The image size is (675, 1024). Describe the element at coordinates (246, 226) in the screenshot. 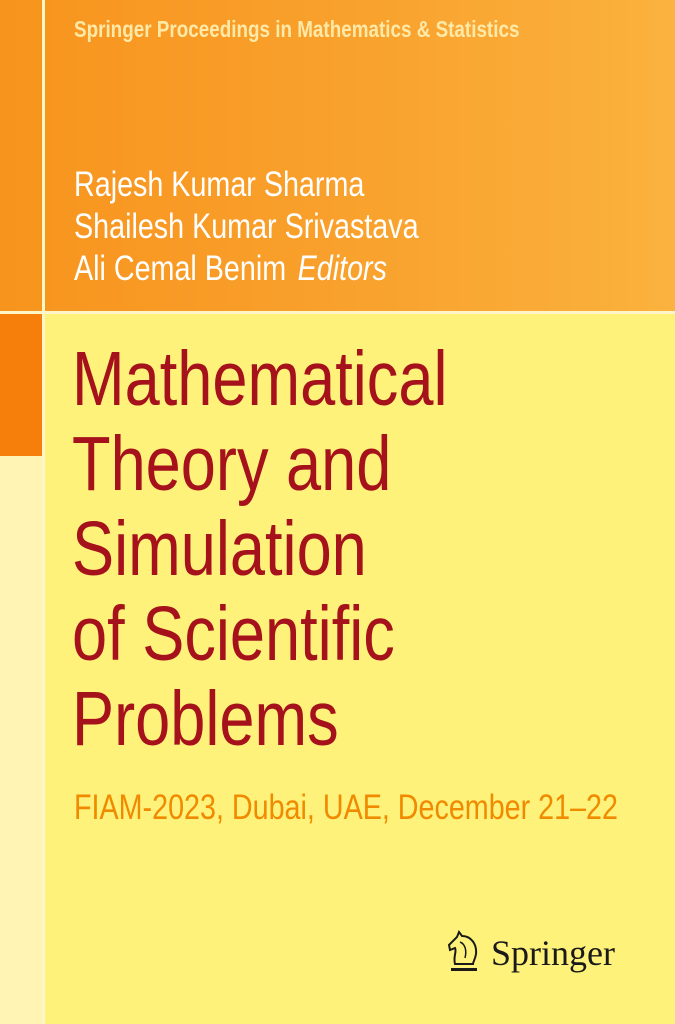

I see `editor-name: Shailesh Kumar Srivastava` at that location.